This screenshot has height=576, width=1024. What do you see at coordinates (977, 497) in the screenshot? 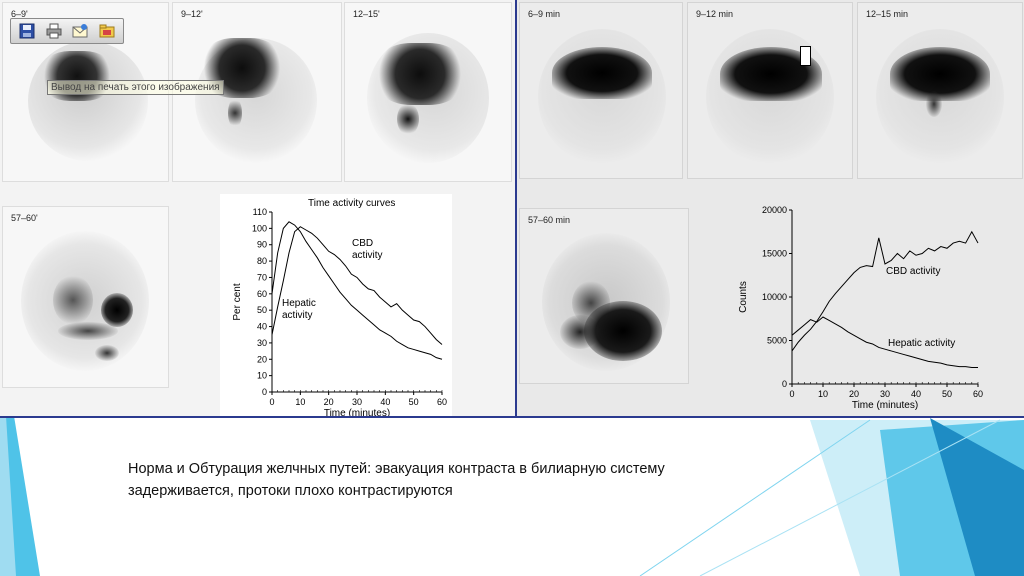
I see `right-triangle-dark-shape` at bounding box center [977, 497].